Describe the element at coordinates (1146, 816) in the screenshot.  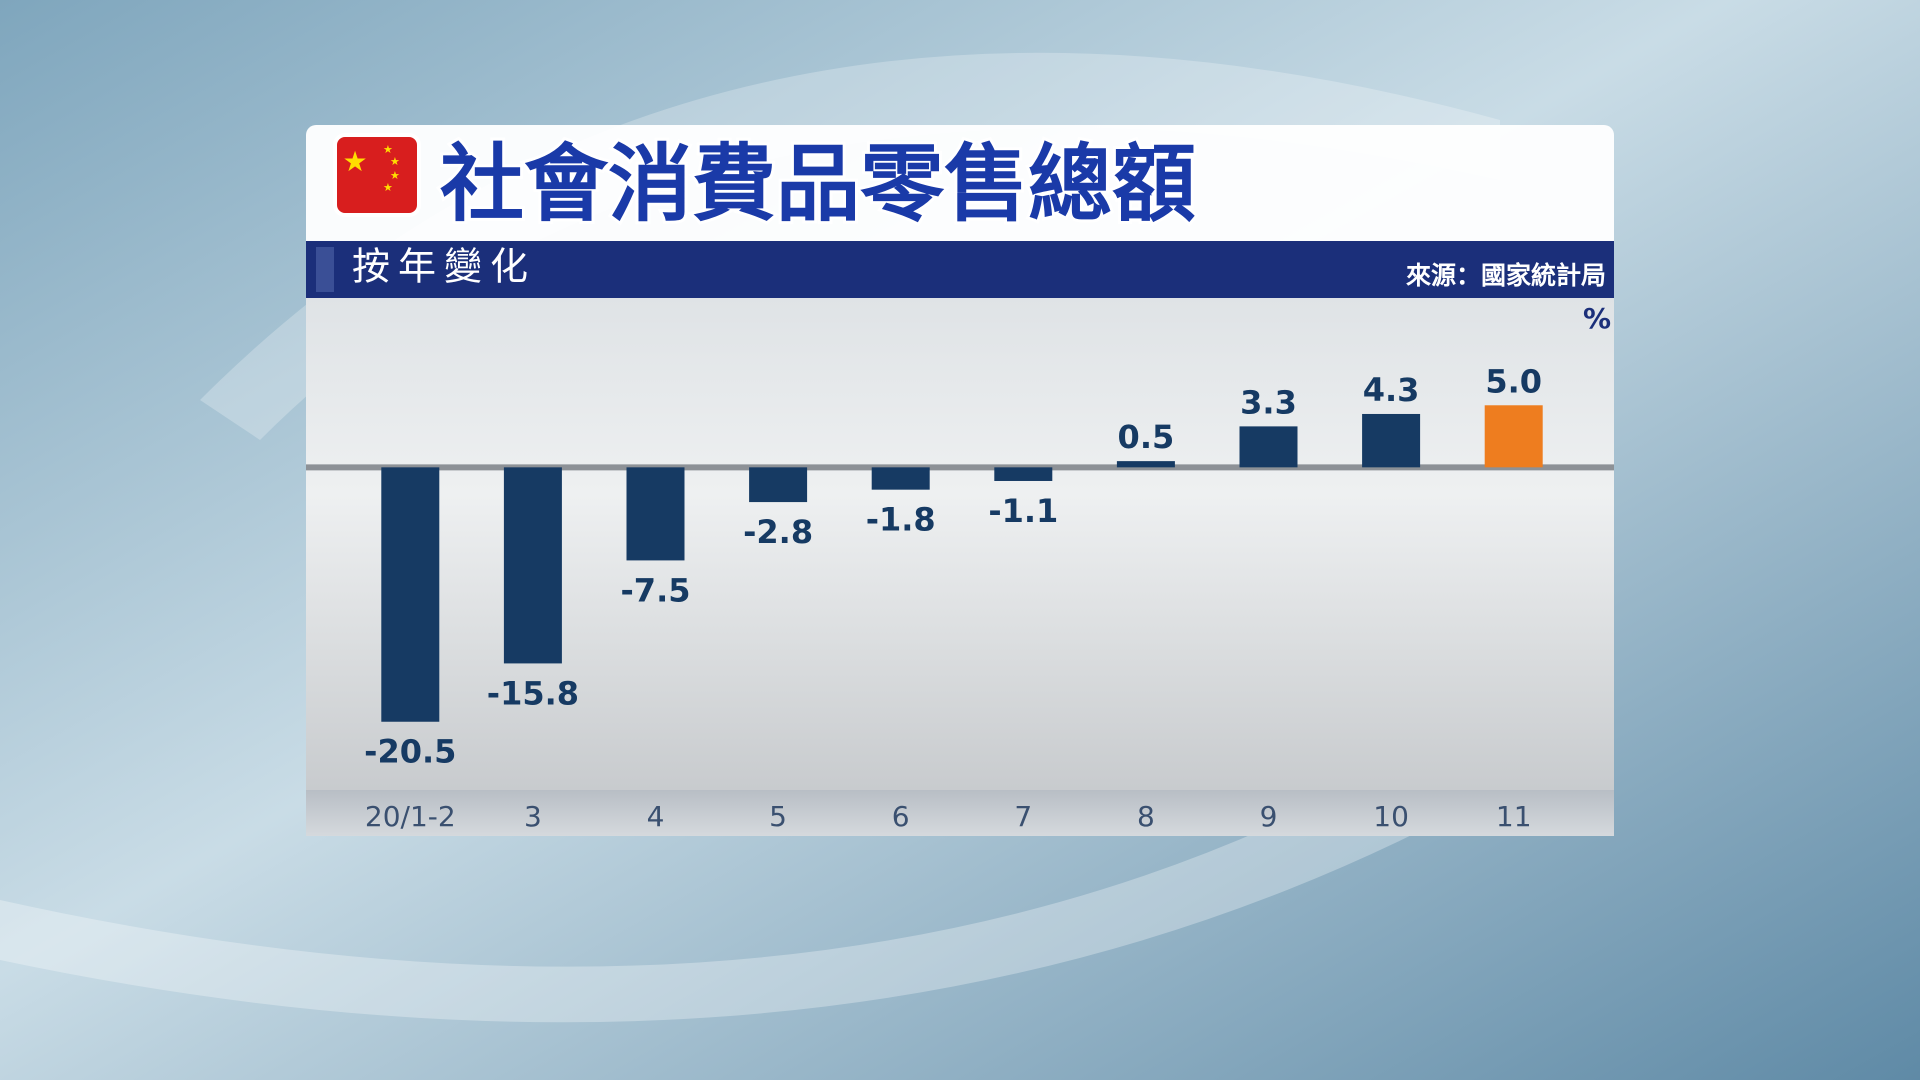
I see `x-tick-label: 8` at that location.